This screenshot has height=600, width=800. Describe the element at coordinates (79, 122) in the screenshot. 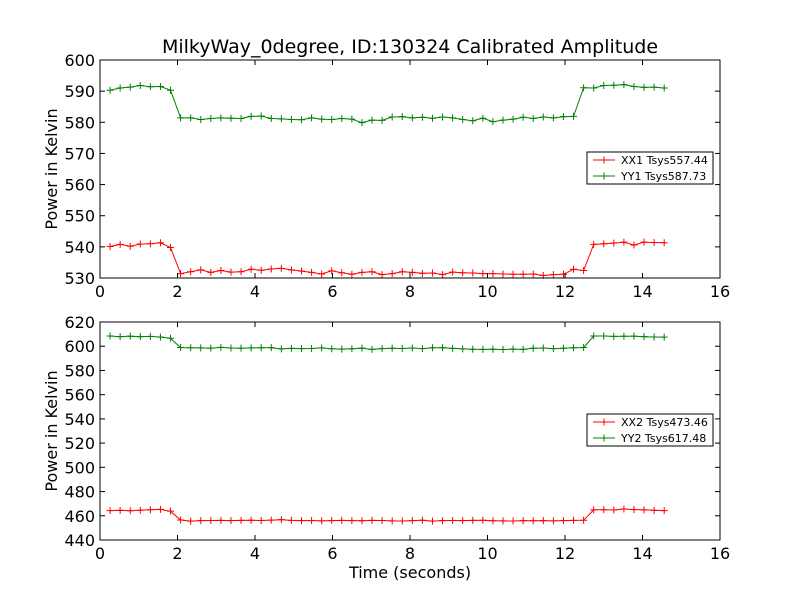

I see `y-tick-label: 580` at that location.